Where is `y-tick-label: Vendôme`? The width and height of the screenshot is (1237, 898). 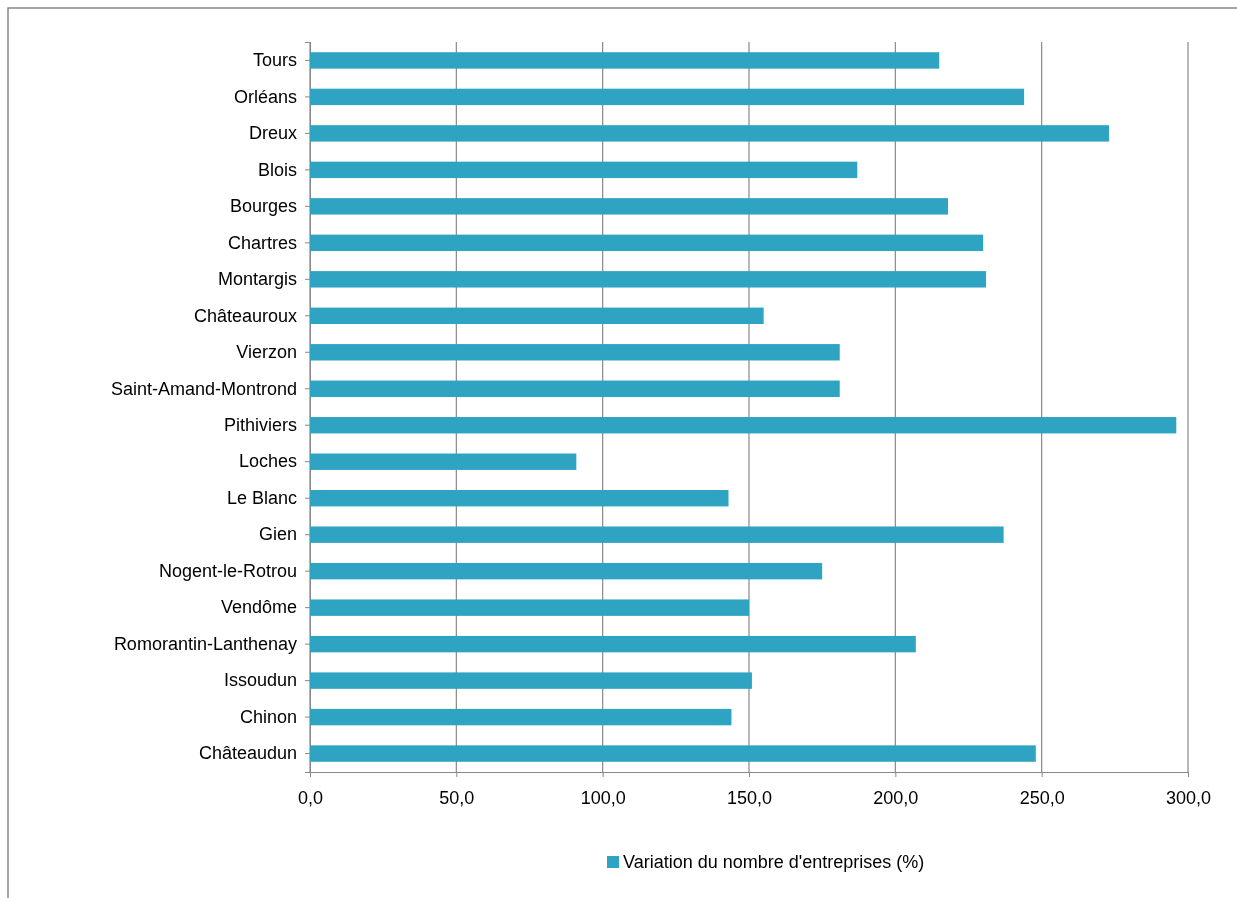
y-tick-label: Vendôme is located at coordinates (258, 607).